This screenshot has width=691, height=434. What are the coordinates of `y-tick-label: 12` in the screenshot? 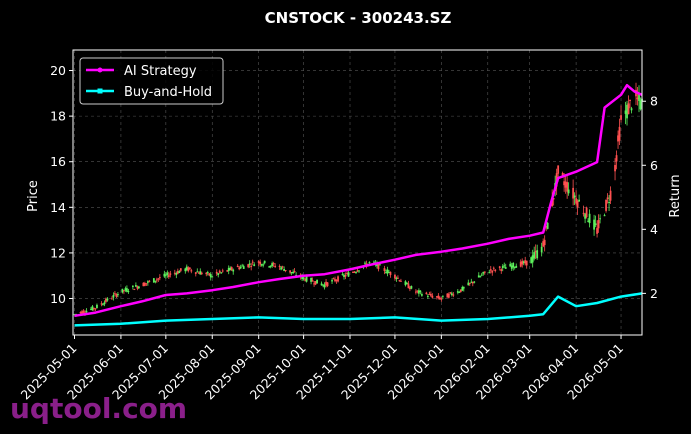 It's located at (58, 252).